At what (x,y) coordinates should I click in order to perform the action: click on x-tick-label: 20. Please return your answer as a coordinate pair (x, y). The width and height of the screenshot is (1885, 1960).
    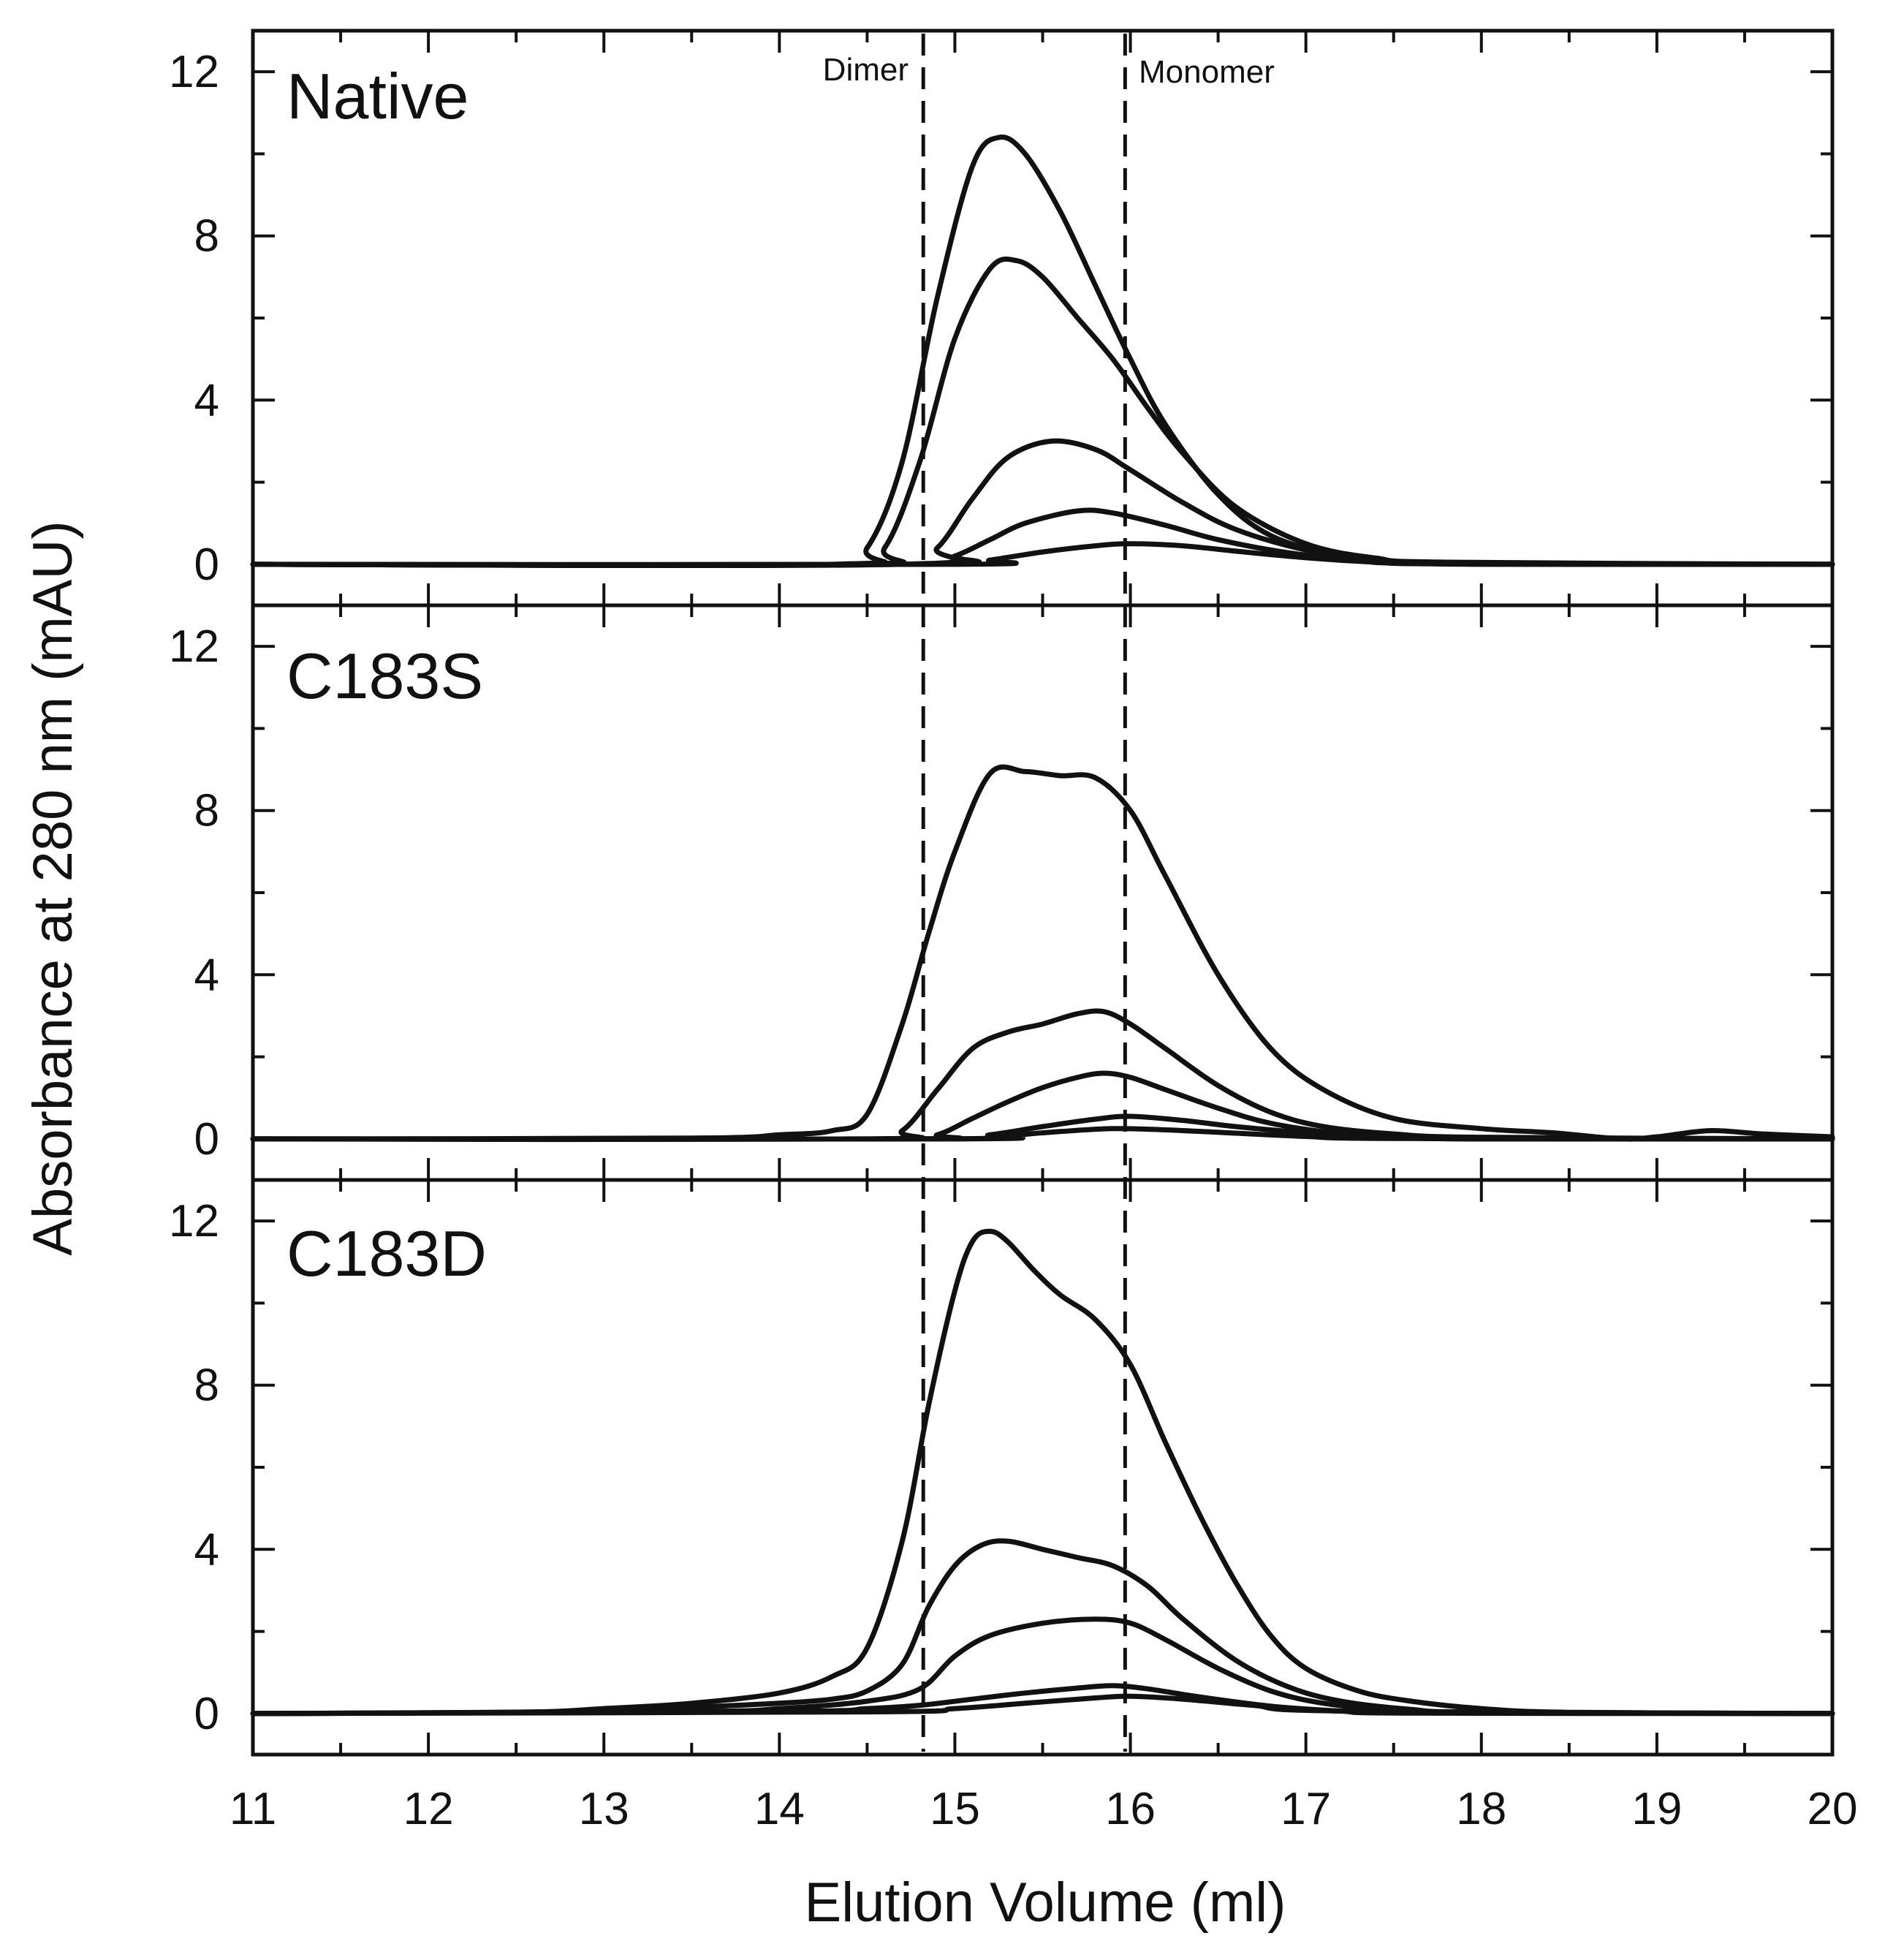
    Looking at the image, I should click on (1833, 1809).